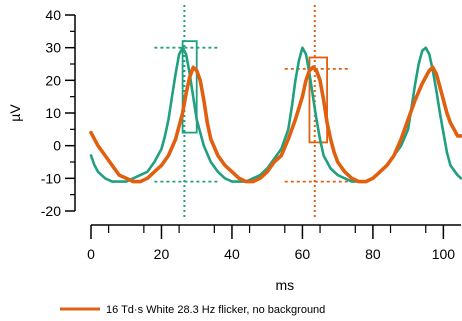 The height and width of the screenshot is (321, 462). Describe the element at coordinates (53, 80) in the screenshot. I see `y-tick-label: 20` at that location.